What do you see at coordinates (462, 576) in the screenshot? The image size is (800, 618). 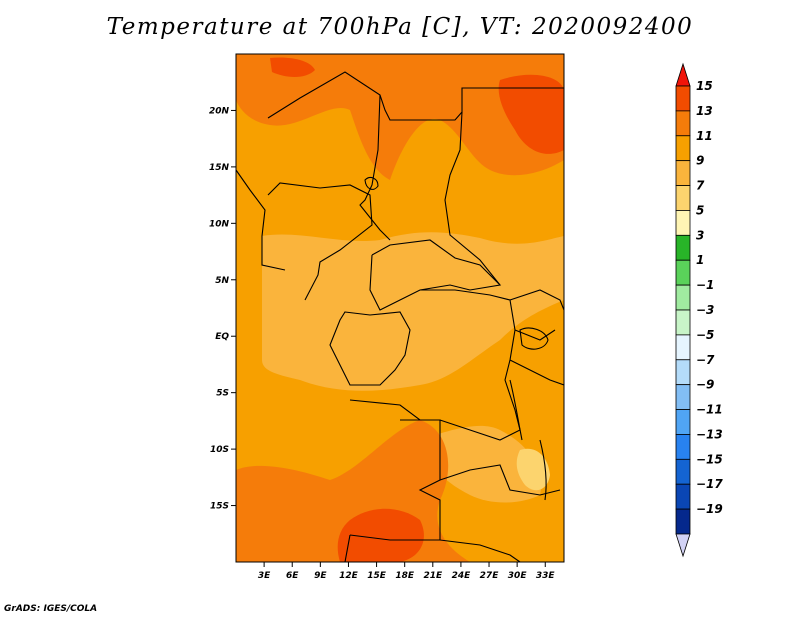 I see `x-tick-label: 24E` at bounding box center [462, 576].